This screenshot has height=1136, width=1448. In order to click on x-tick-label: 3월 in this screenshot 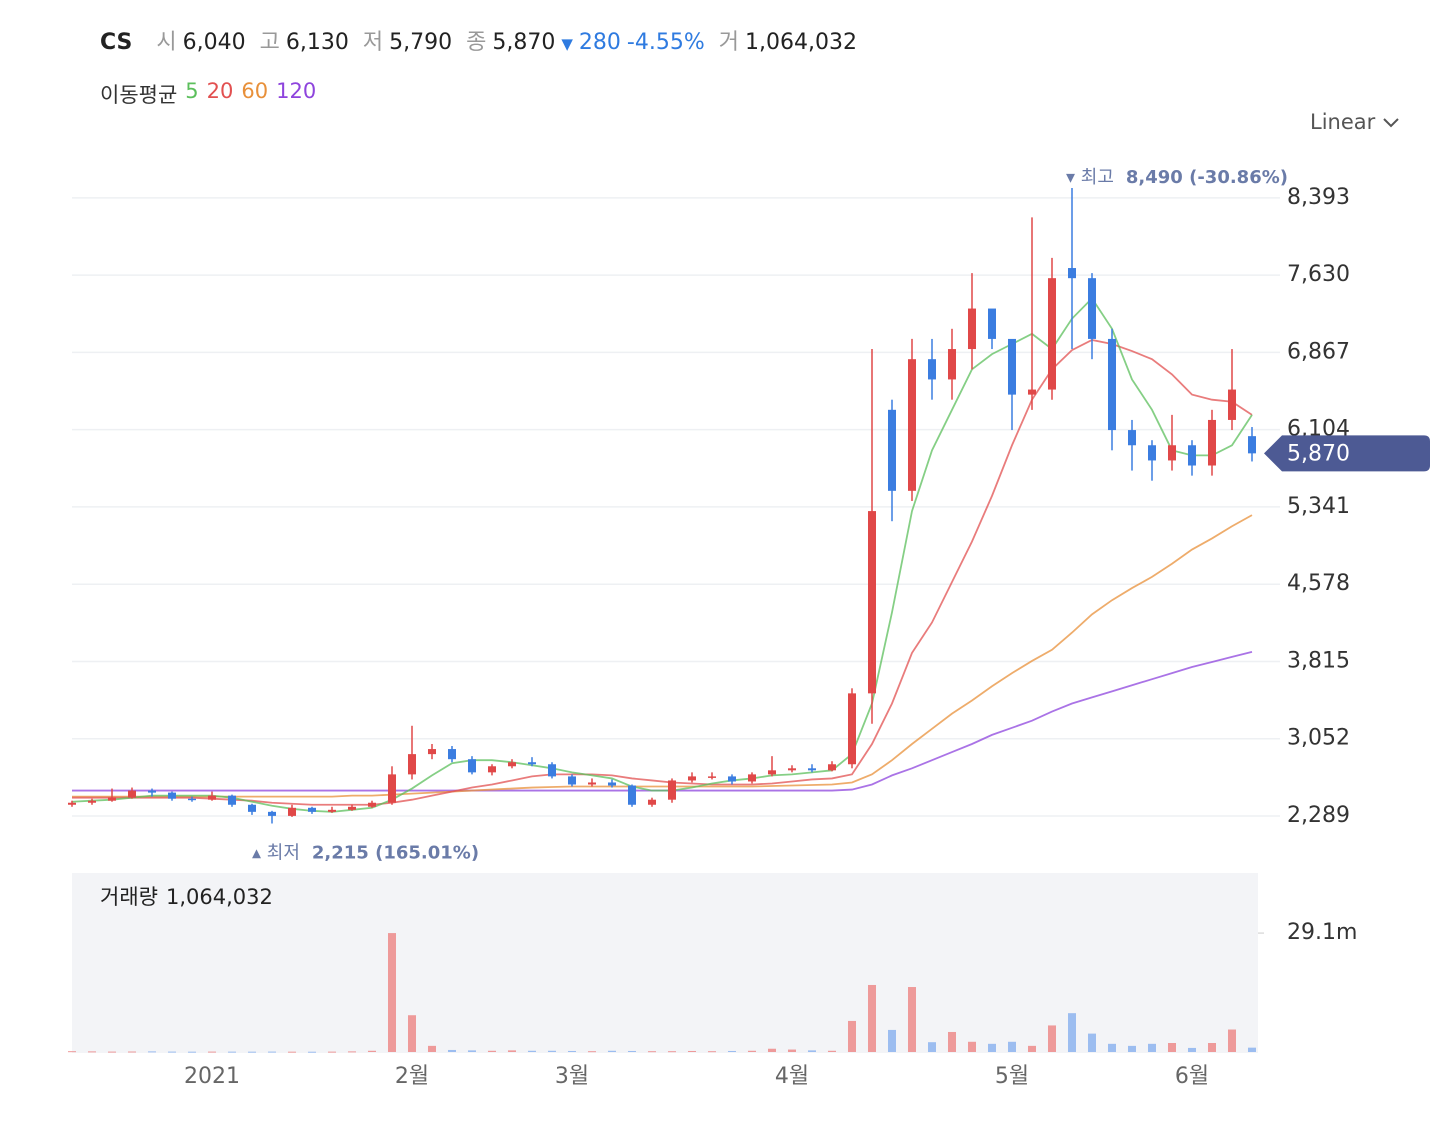, I will do `click(572, 1076)`.